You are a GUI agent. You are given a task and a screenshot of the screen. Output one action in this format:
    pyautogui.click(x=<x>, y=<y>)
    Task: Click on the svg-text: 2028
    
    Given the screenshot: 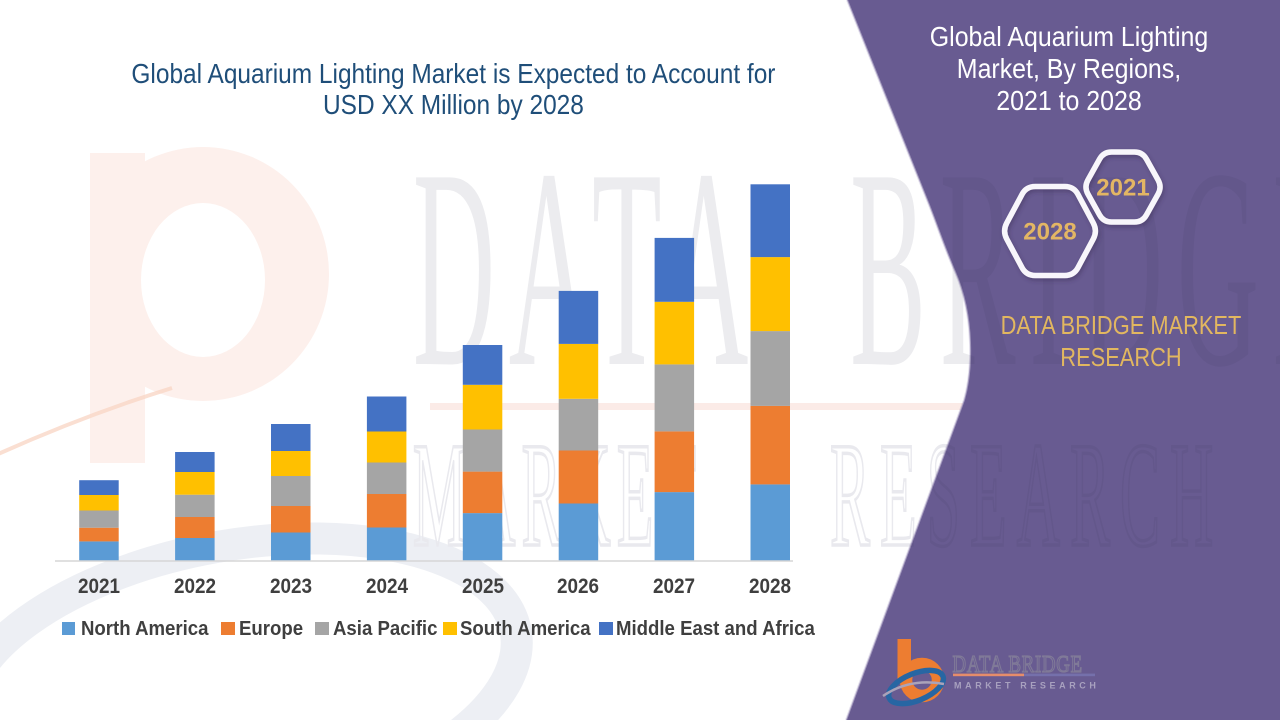 What is the action you would take?
    pyautogui.click(x=1049, y=232)
    